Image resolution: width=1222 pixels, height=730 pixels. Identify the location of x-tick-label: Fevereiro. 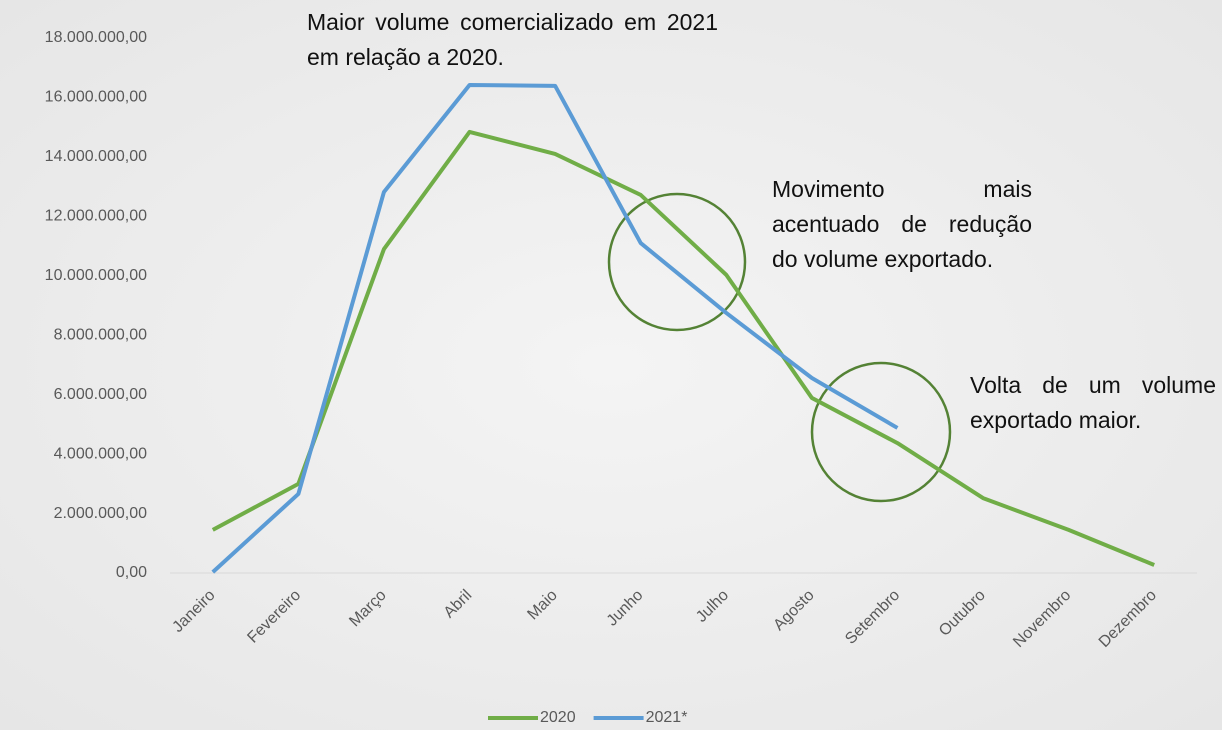
(274, 617).